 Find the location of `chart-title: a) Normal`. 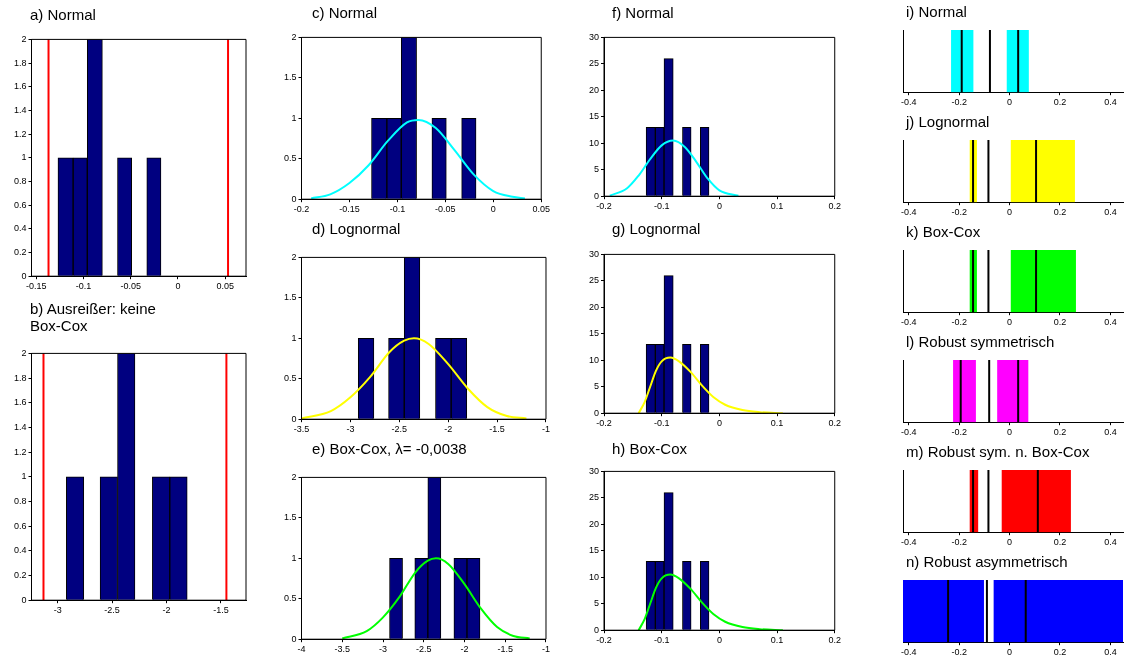

chart-title: a) Normal is located at coordinates (63, 14).